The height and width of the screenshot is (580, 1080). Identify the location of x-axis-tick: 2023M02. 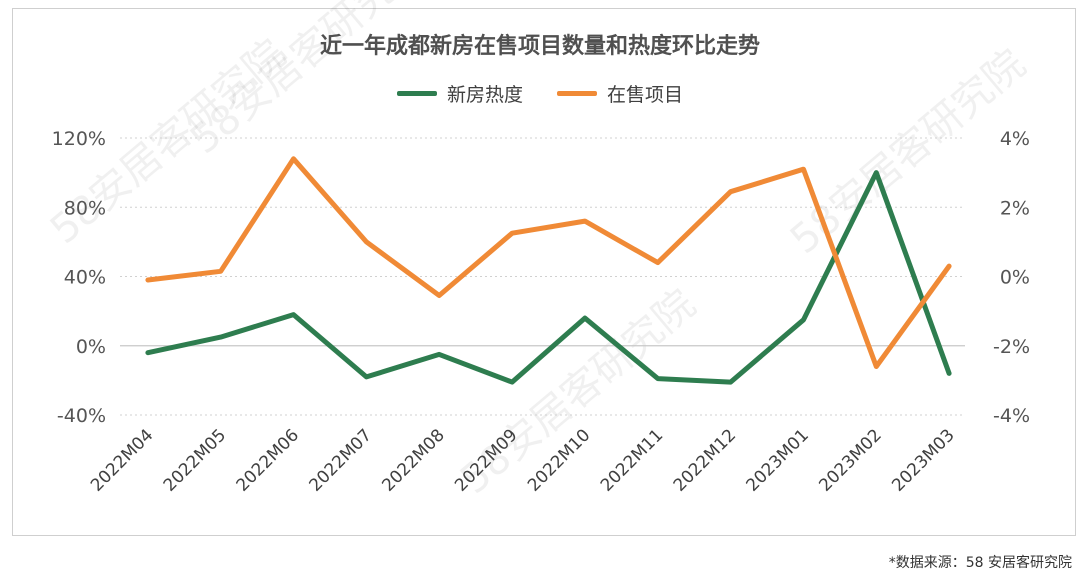
(850, 460).